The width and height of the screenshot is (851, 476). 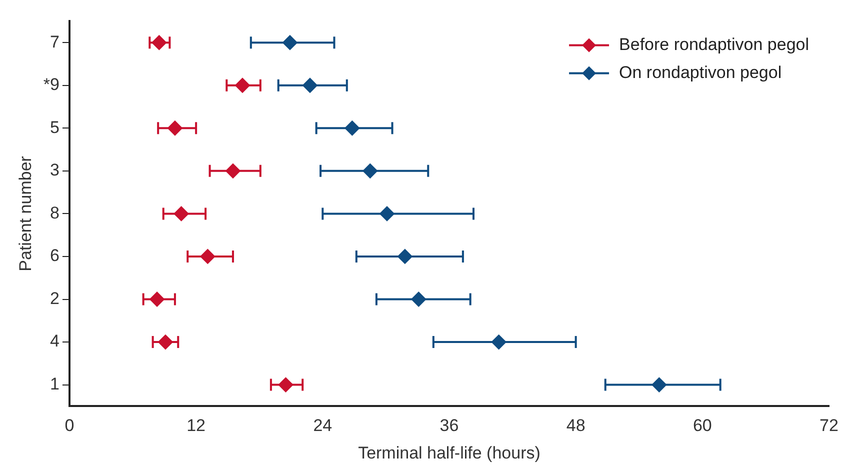 What do you see at coordinates (576, 426) in the screenshot?
I see `x-tick-label: 48` at bounding box center [576, 426].